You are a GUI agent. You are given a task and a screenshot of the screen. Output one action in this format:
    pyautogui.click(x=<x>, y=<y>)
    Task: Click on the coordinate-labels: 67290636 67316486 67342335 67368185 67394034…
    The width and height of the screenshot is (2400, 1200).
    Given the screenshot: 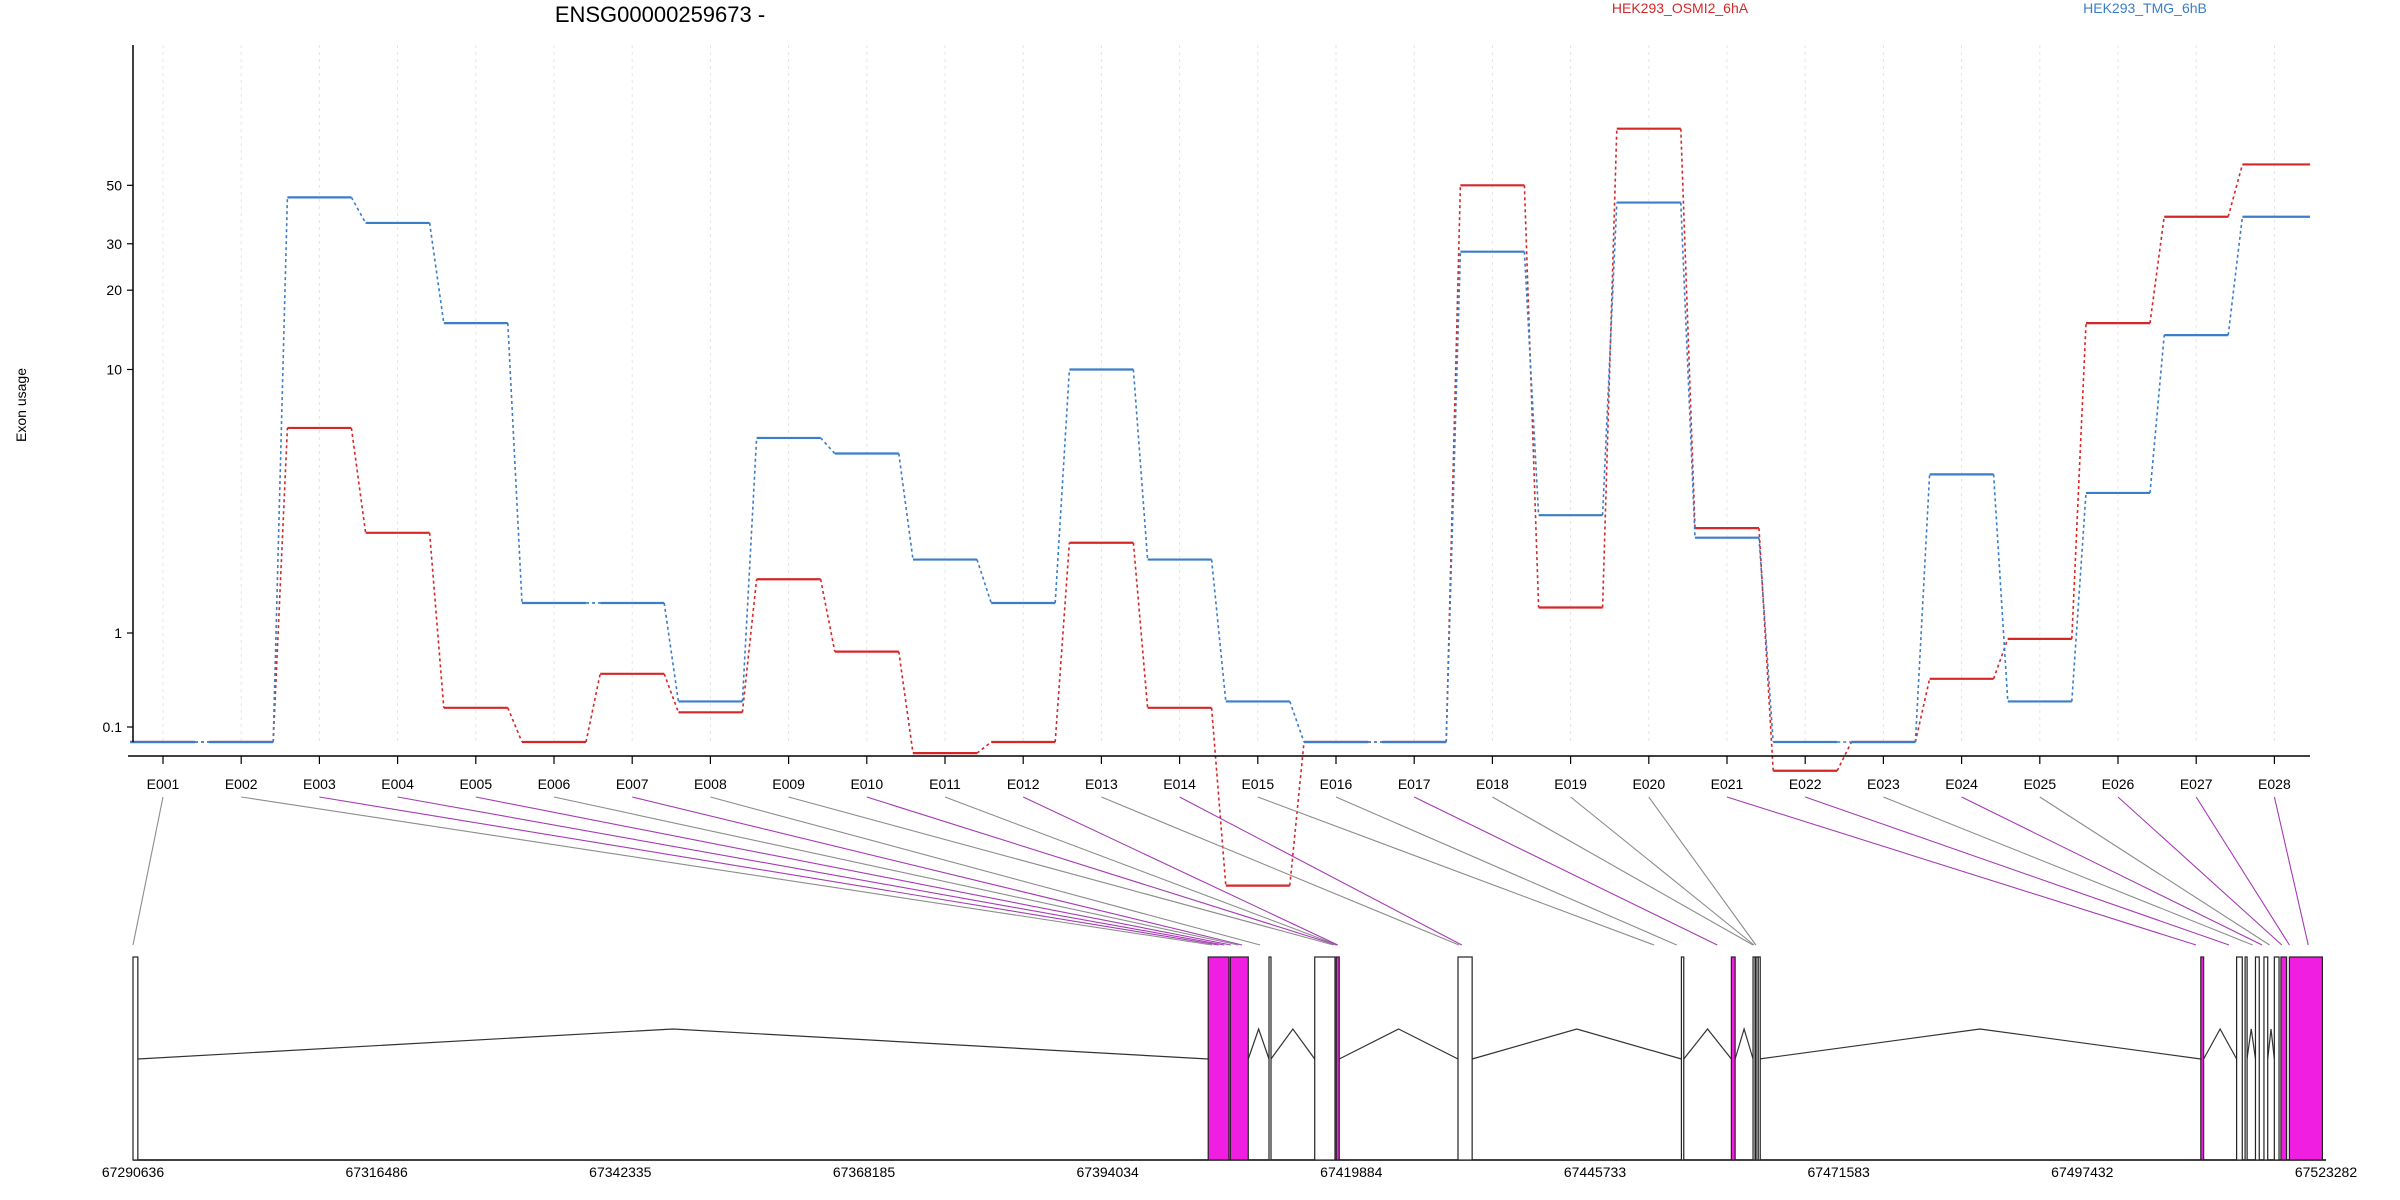 What is the action you would take?
    pyautogui.click(x=1230, y=1172)
    